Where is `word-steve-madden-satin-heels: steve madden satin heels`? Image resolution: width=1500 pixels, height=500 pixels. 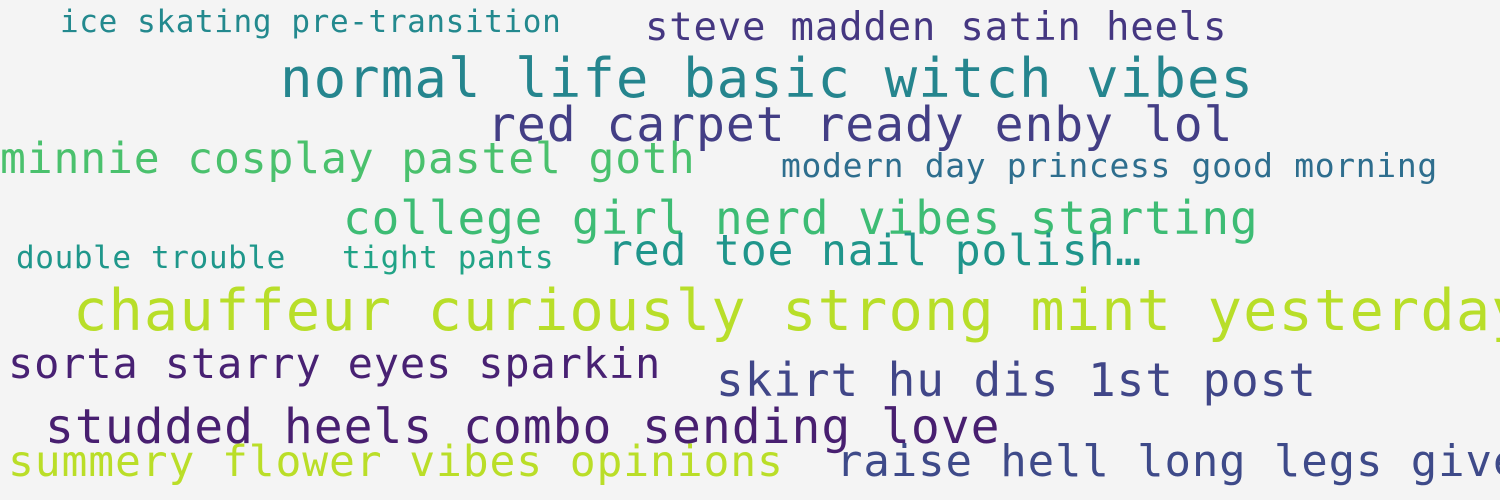 word-steve-madden-satin-heels: steve madden satin heels is located at coordinates (936, 27).